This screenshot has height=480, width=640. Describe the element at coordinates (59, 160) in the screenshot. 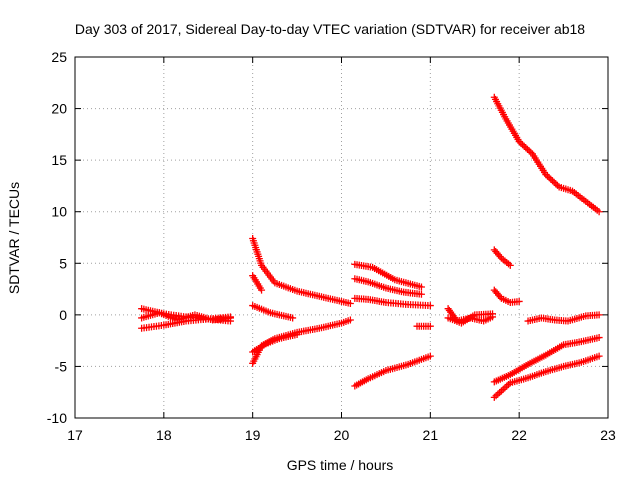

I see `y-tick-label: 15` at that location.